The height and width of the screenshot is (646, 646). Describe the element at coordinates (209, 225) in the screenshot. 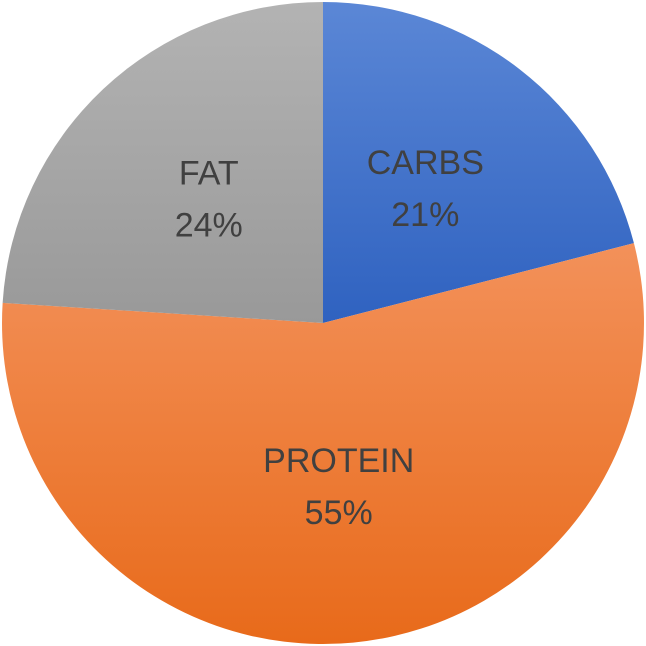

I see `slice-percent-fat: 24%` at that location.